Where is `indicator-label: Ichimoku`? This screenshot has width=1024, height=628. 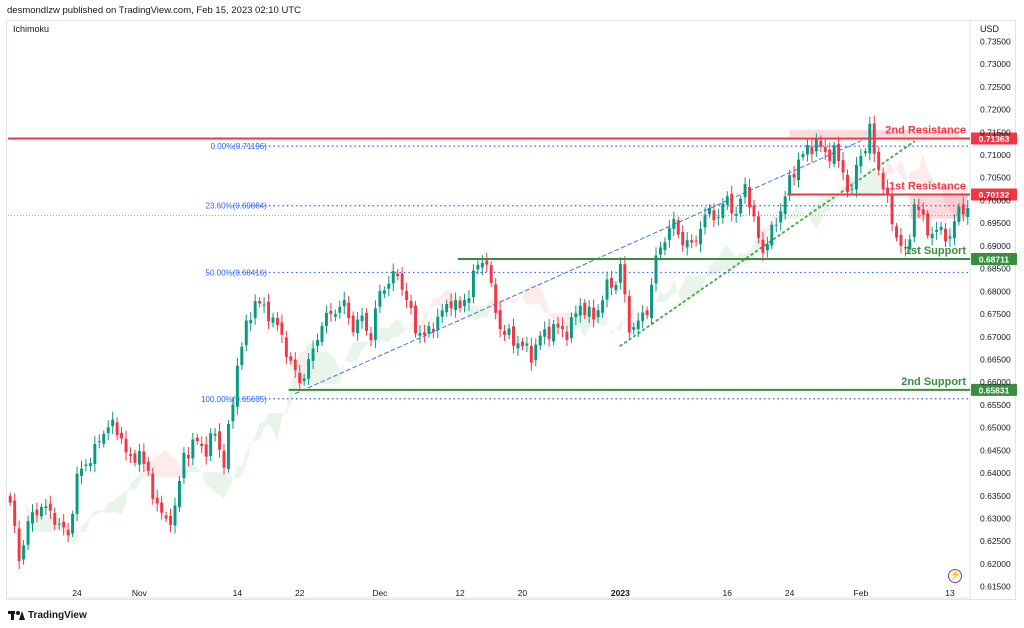 indicator-label: Ichimoku is located at coordinates (31, 29).